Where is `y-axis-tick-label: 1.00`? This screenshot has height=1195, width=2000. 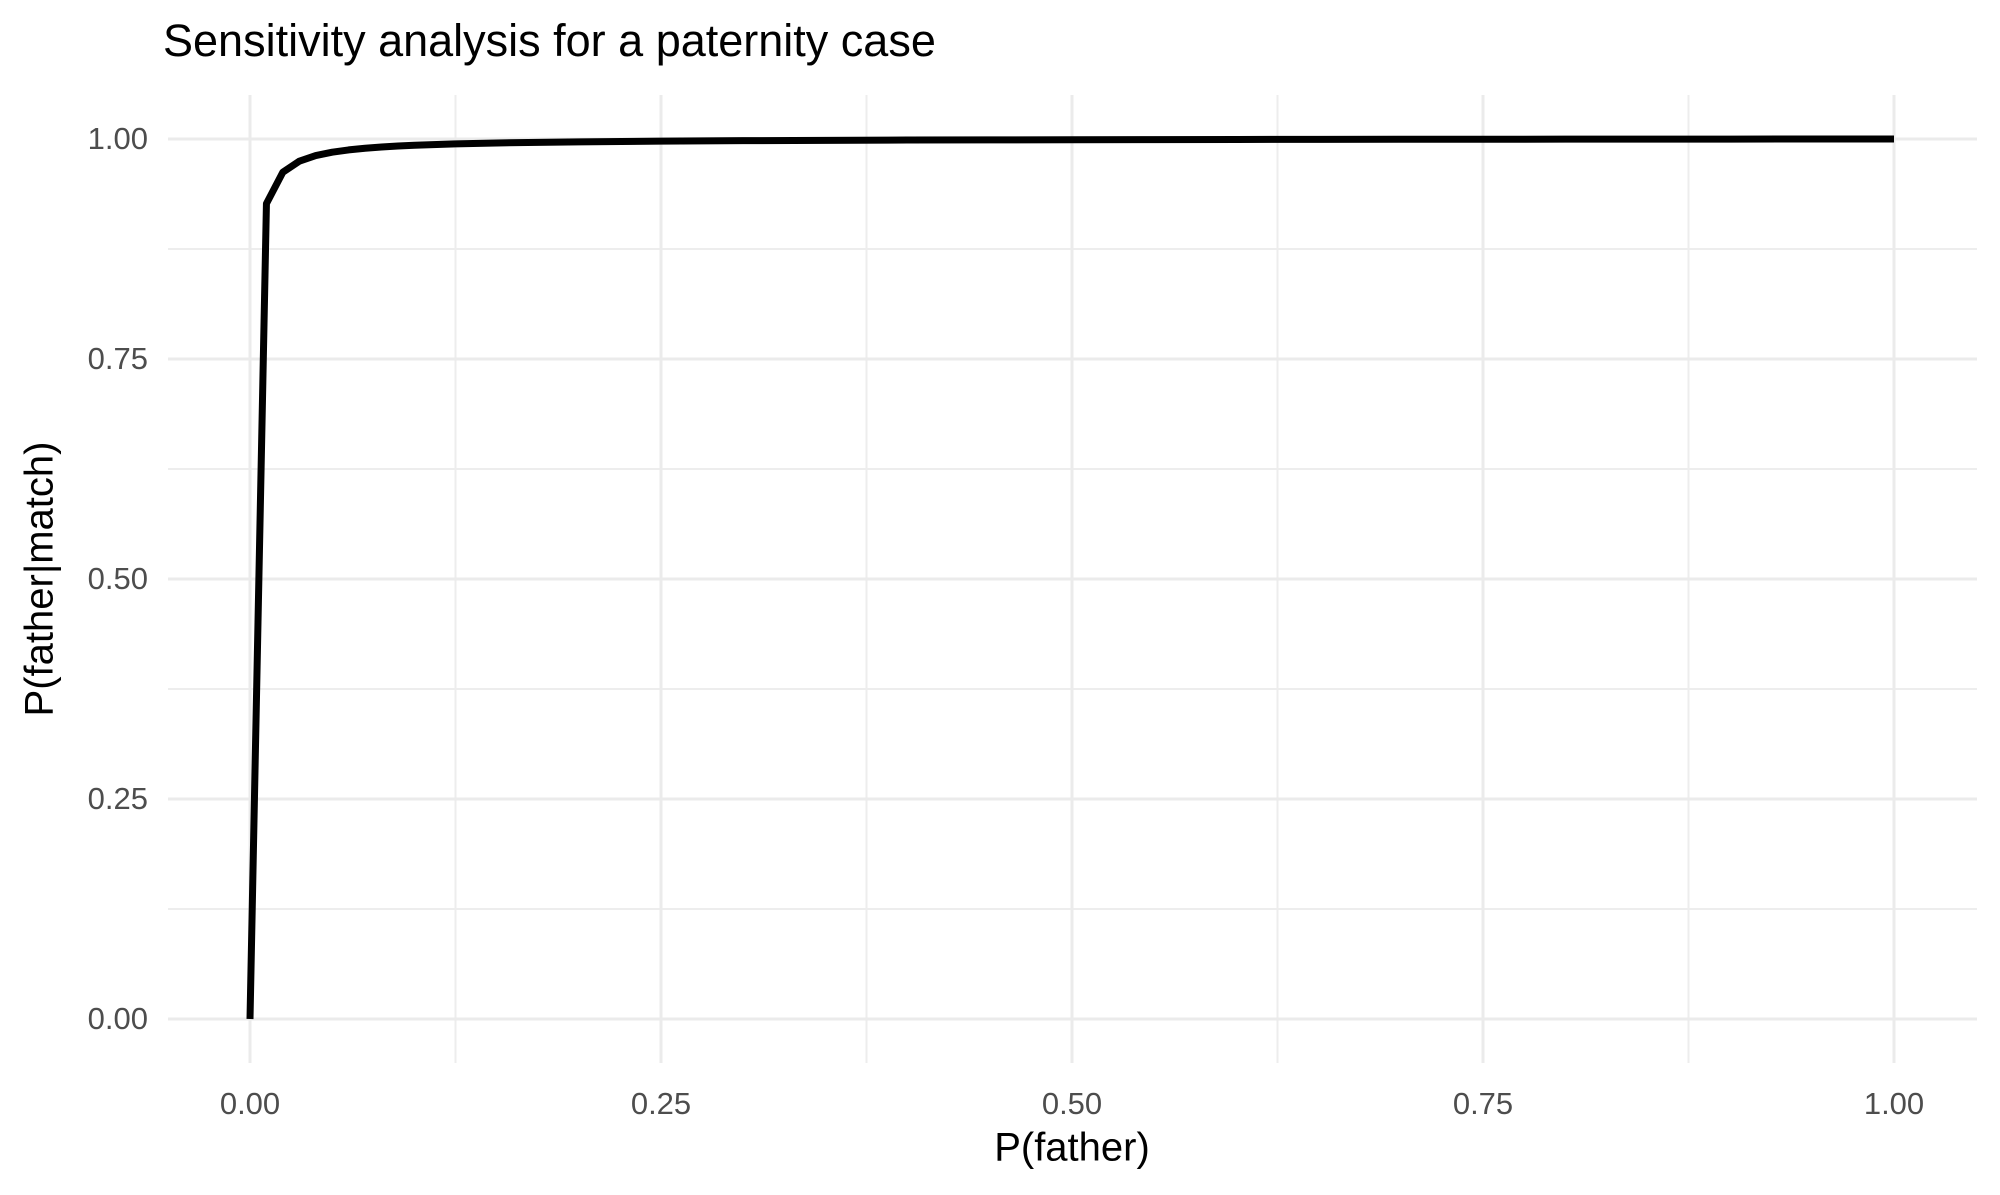 y-axis-tick-label: 1.00 is located at coordinates (117, 138).